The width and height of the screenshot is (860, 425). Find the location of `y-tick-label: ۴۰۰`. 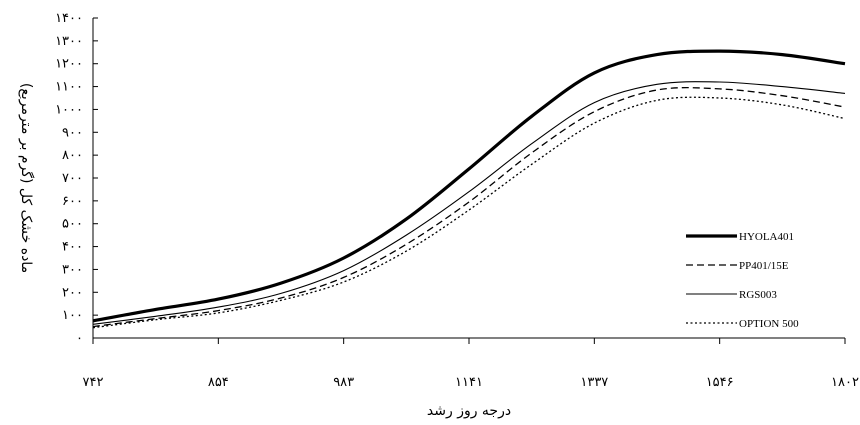

y-tick-label: ۴۰۰ is located at coordinates (72, 247).